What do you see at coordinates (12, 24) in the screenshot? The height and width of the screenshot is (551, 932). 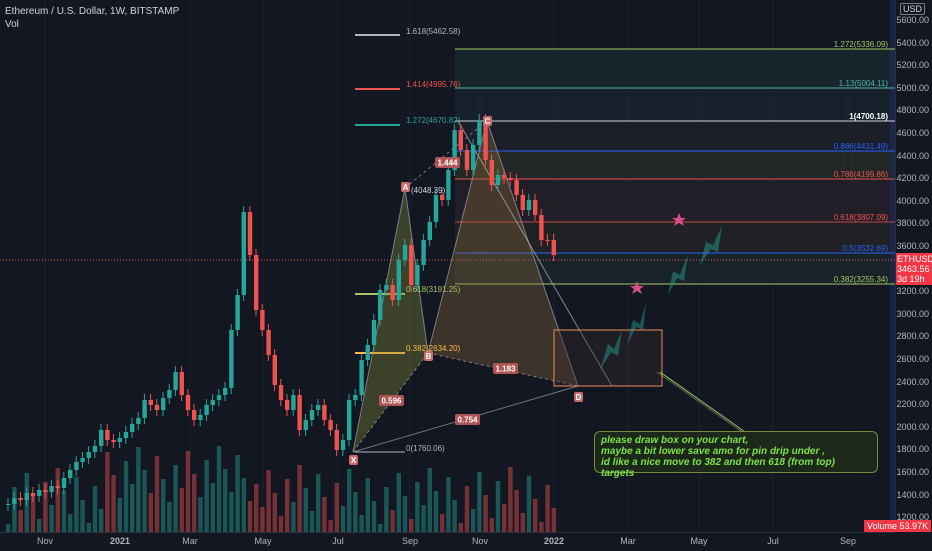 I see `volume-indicator-label: Vol` at bounding box center [12, 24].